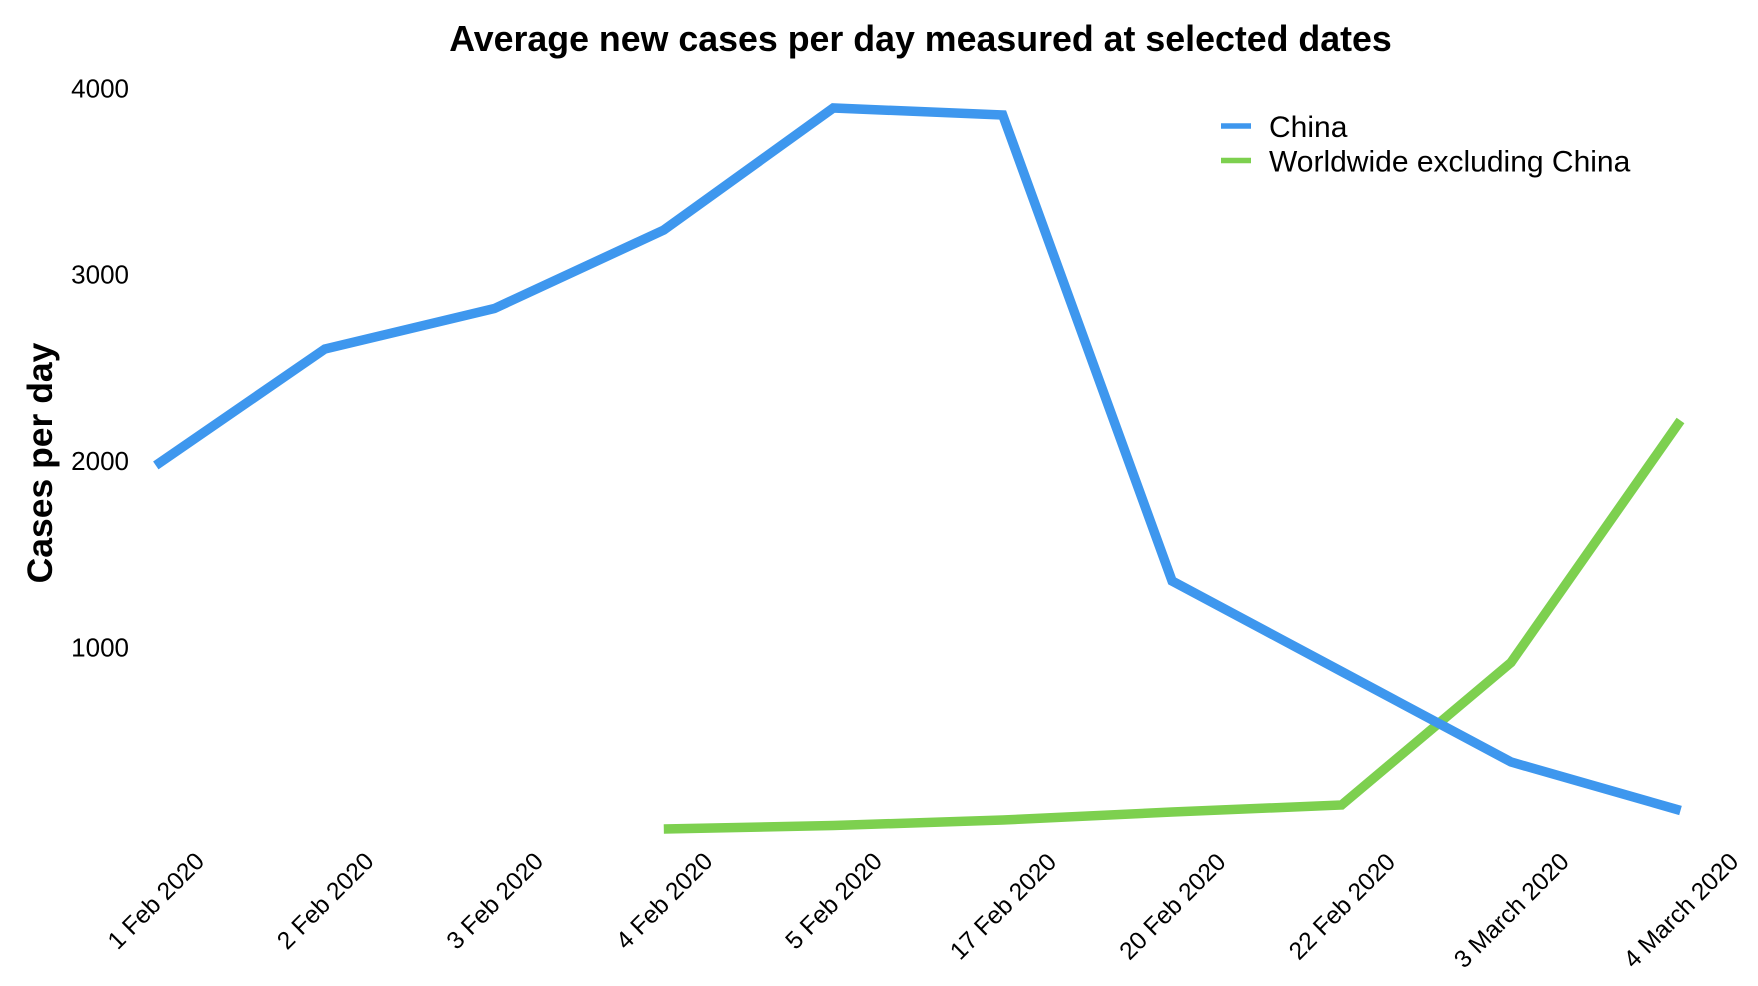 This screenshot has height=986, width=1758. I want to click on svg-text: Worldwide excluding China, so click(1450, 162).